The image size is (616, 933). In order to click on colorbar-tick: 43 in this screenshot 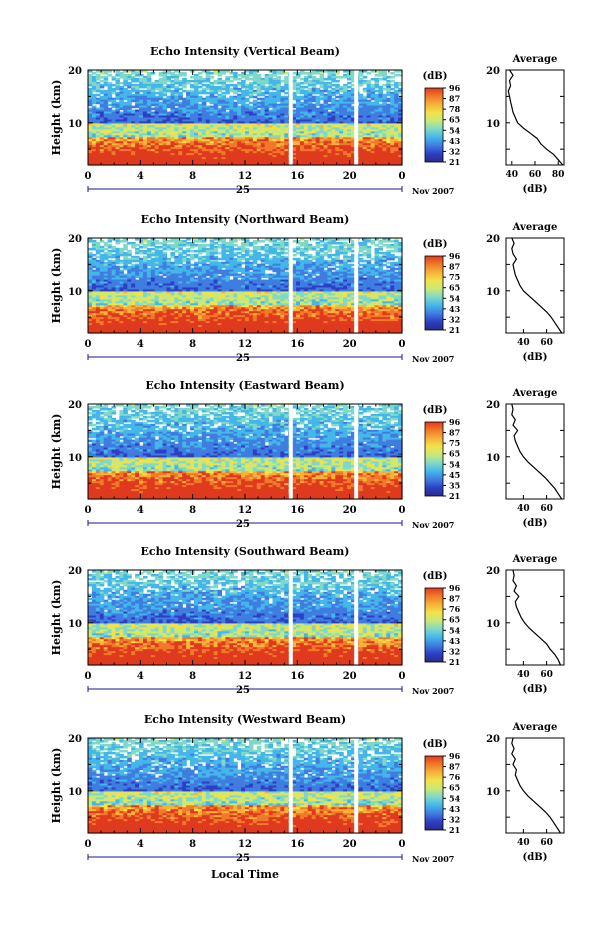, I will do `click(455, 641)`.